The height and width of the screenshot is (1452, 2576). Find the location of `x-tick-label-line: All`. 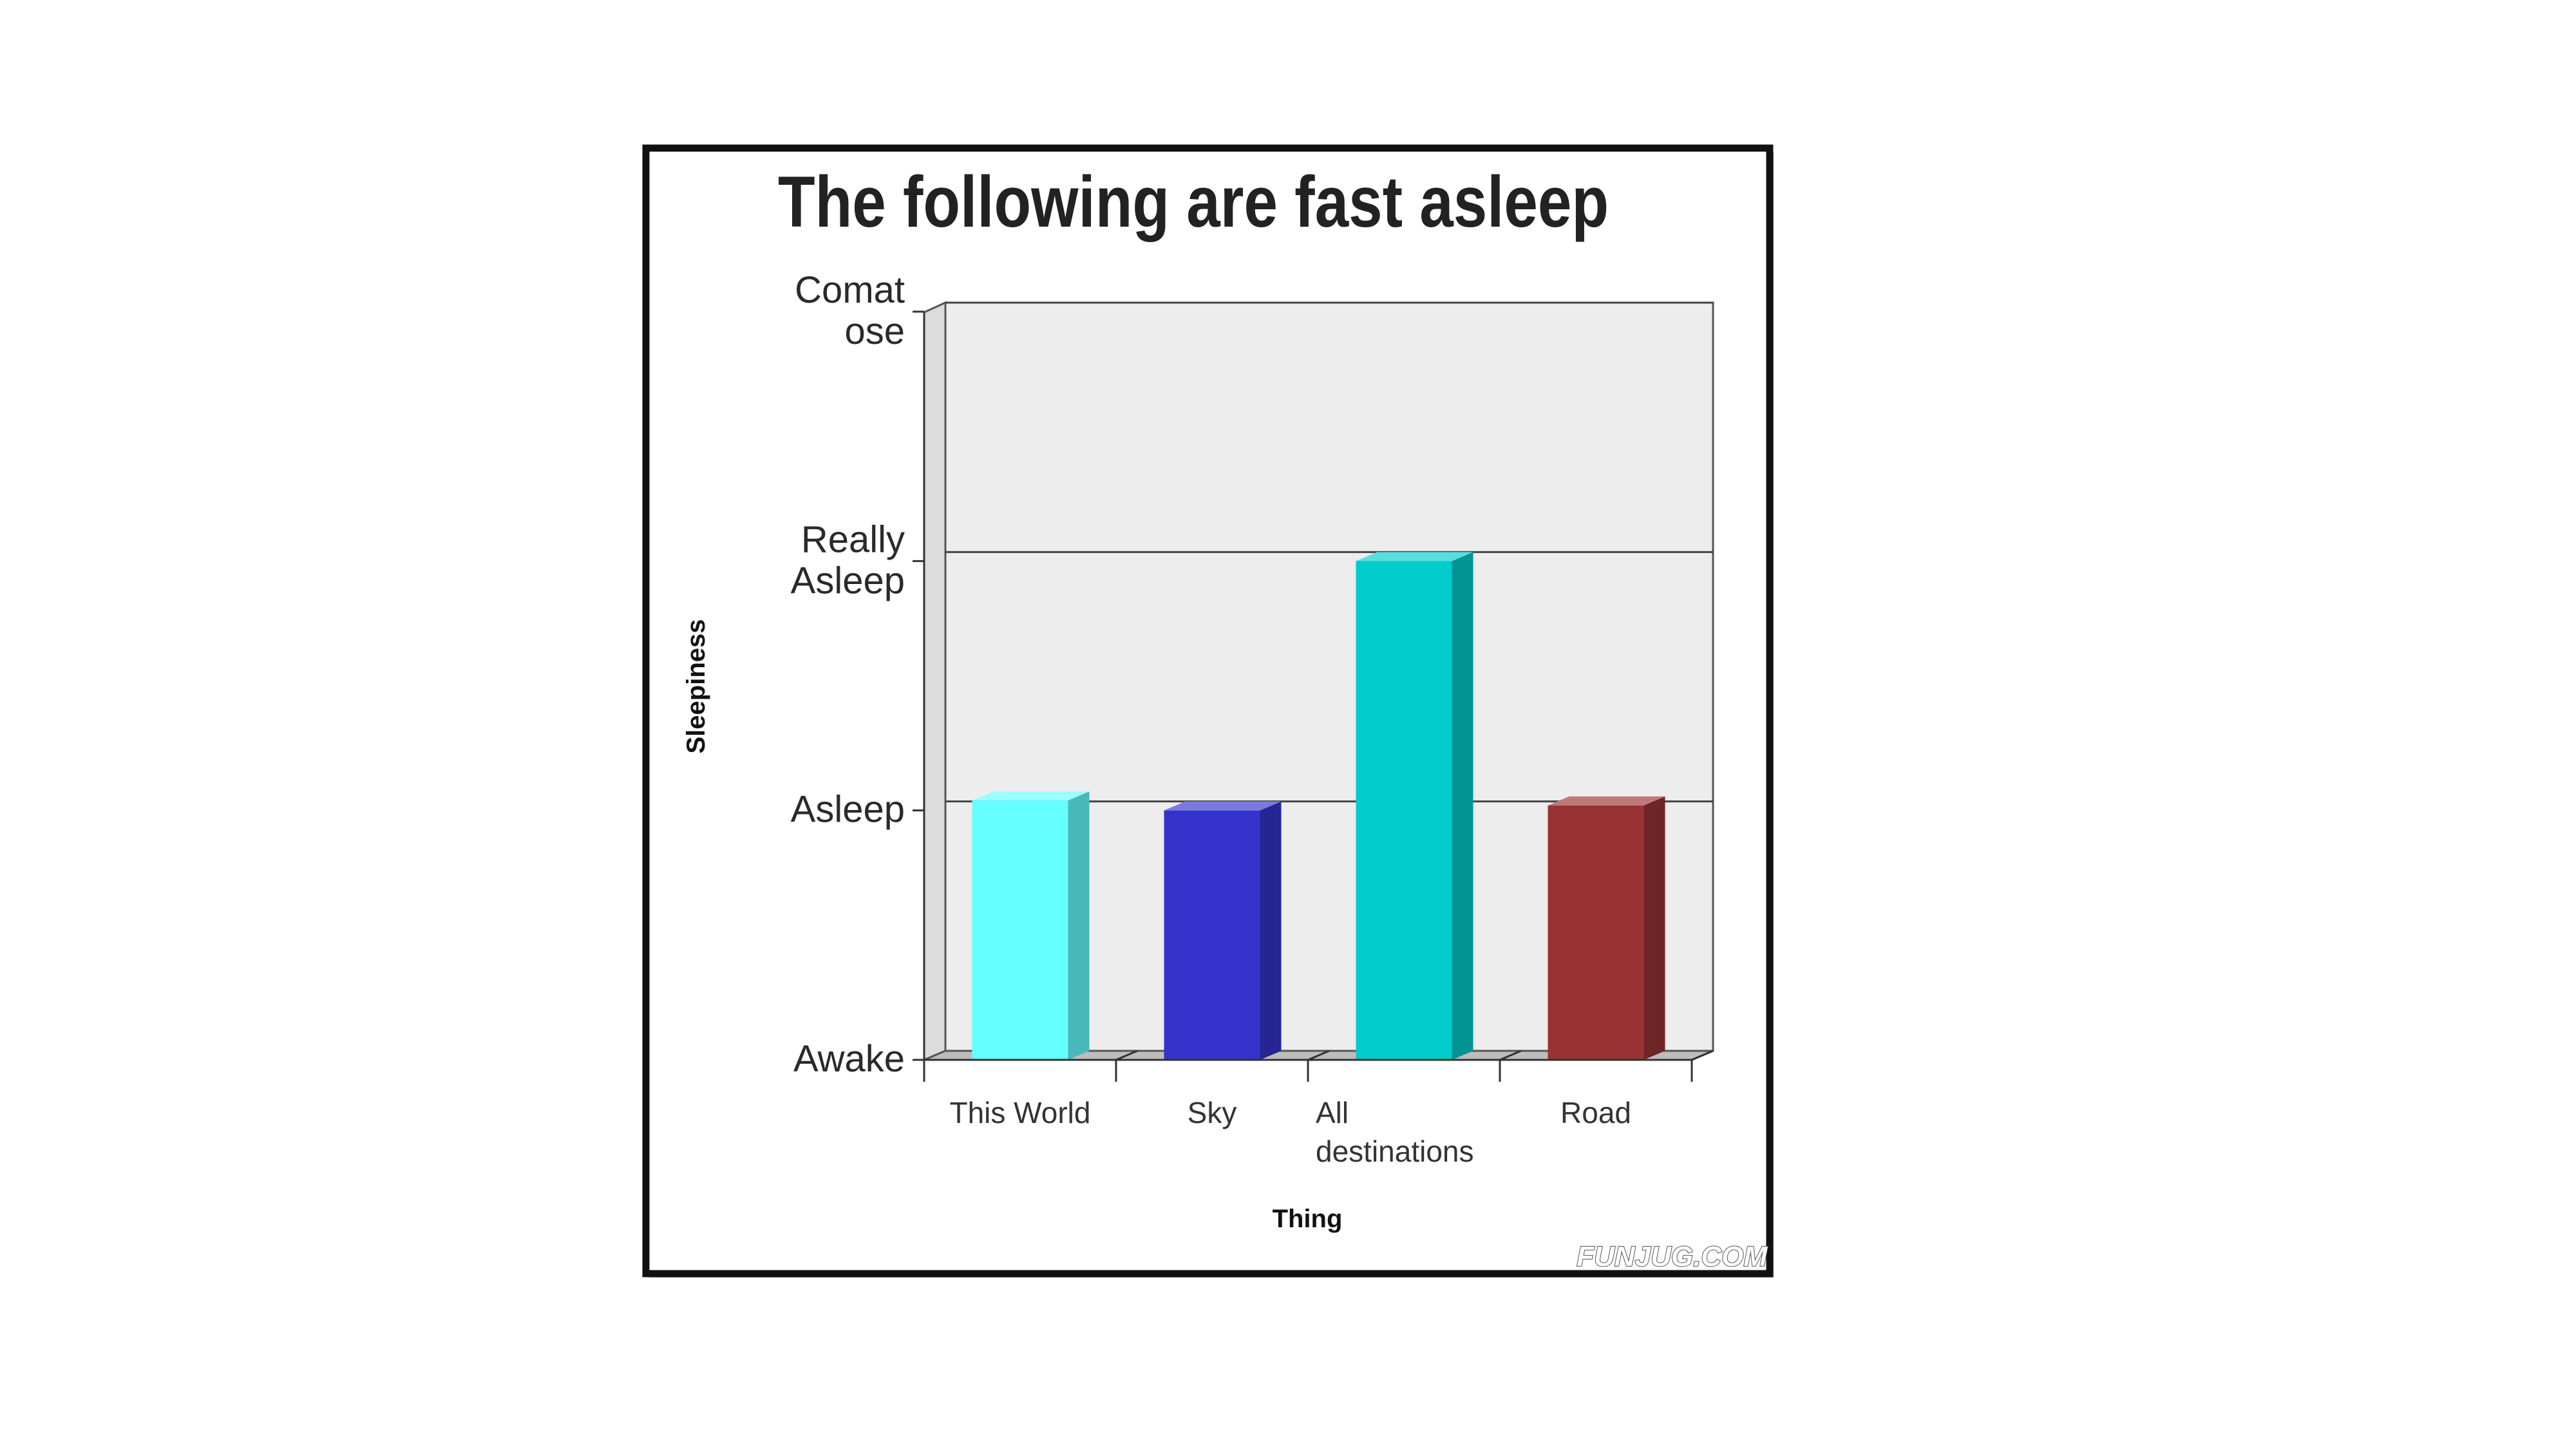

x-tick-label-line: All is located at coordinates (1333, 1112).